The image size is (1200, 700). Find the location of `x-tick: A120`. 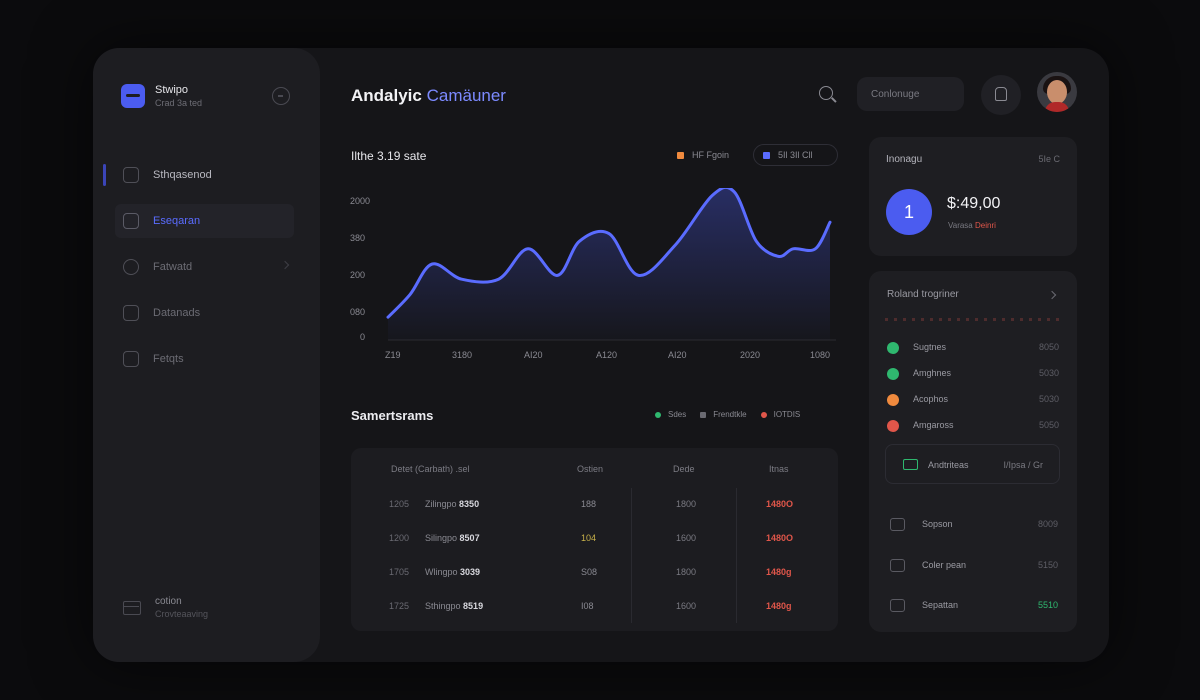

x-tick: A120 is located at coordinates (606, 355).